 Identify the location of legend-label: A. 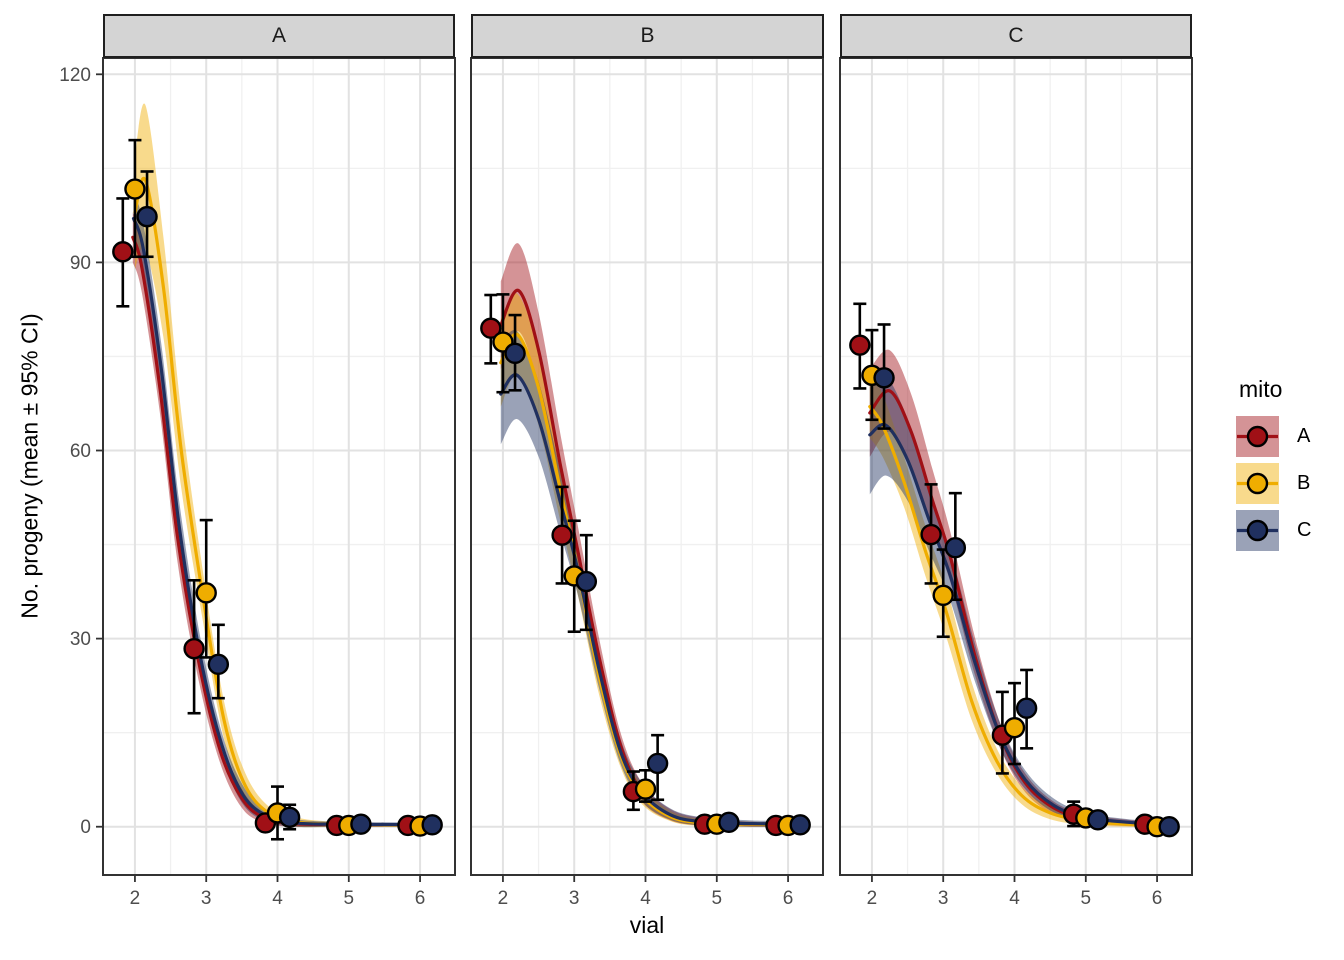
(1304, 436).